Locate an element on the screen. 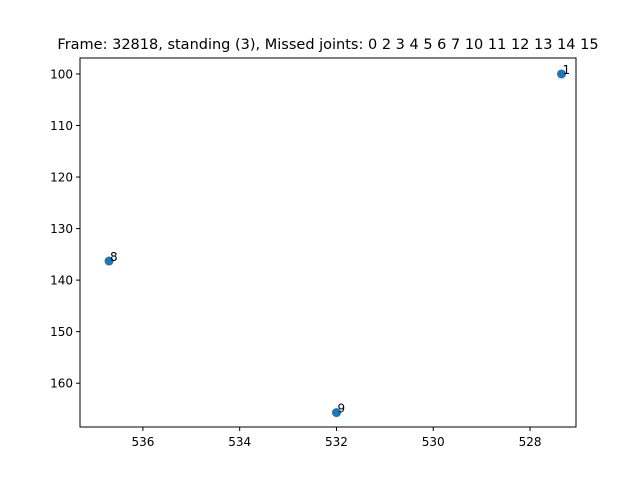 The image size is (640, 480). y-tick-label: 140 is located at coordinates (61, 281).